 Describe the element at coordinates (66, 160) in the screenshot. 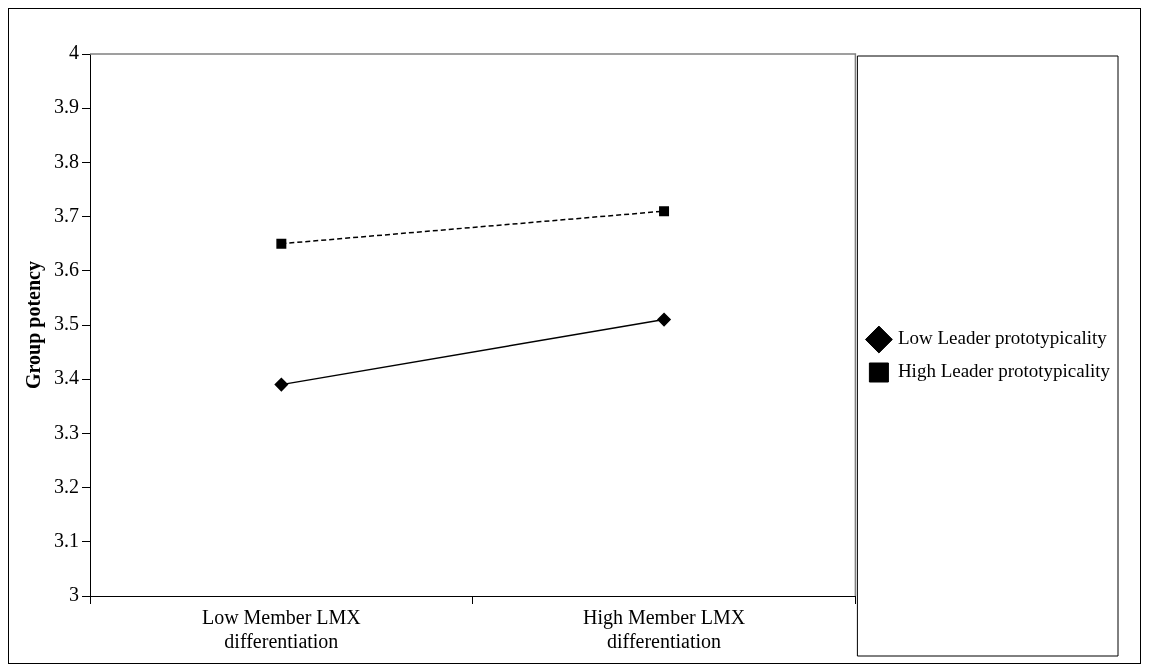

I see `y-tick-label: 3.8` at that location.